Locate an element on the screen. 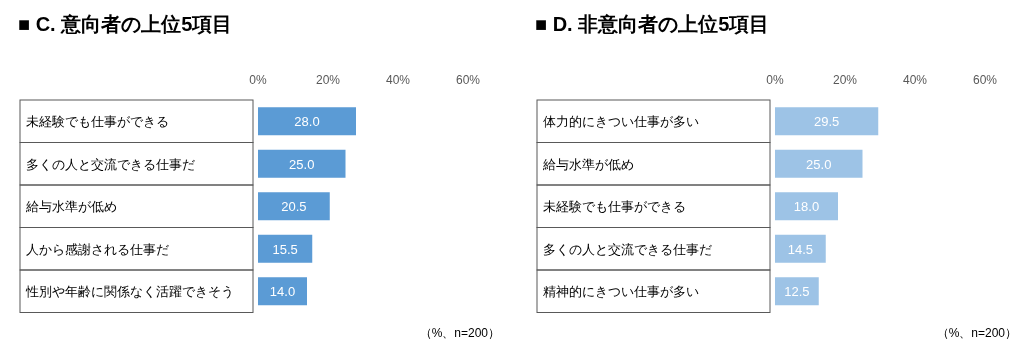 The image size is (1024, 355). chart-title: ■ C. 意向者の上位5項目 is located at coordinates (125, 24).